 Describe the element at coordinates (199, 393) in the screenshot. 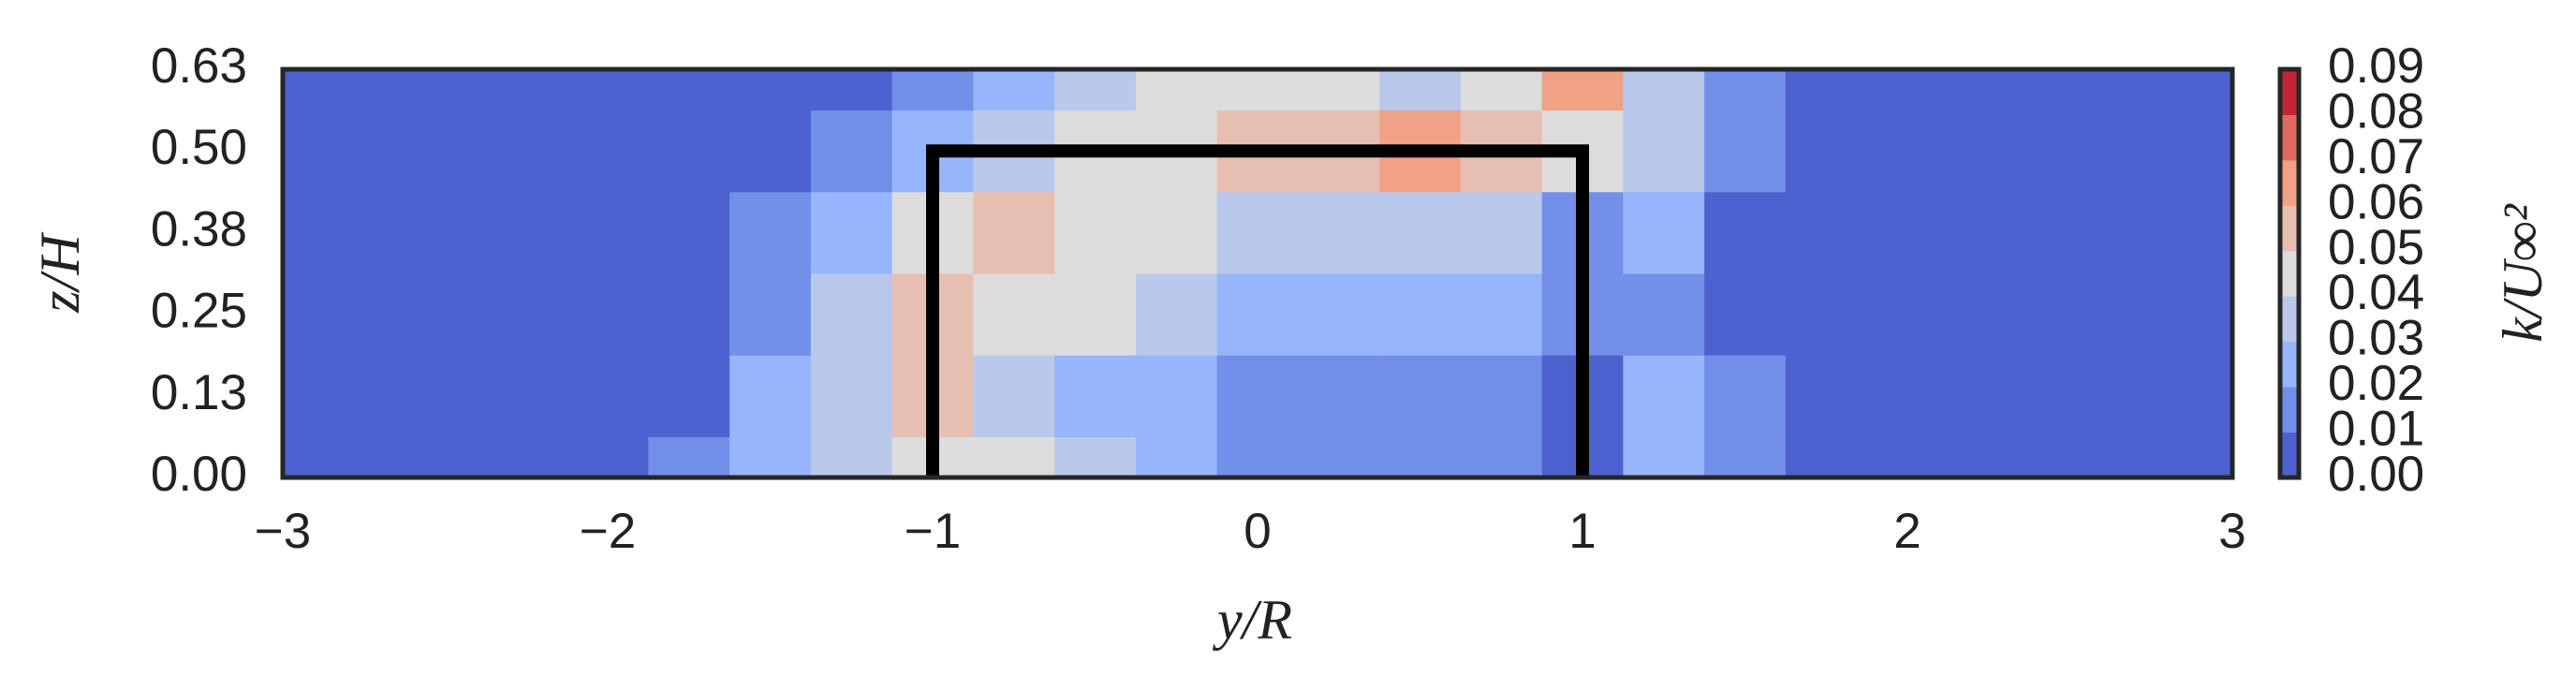

I see `y-tick-label: 0.13` at that location.